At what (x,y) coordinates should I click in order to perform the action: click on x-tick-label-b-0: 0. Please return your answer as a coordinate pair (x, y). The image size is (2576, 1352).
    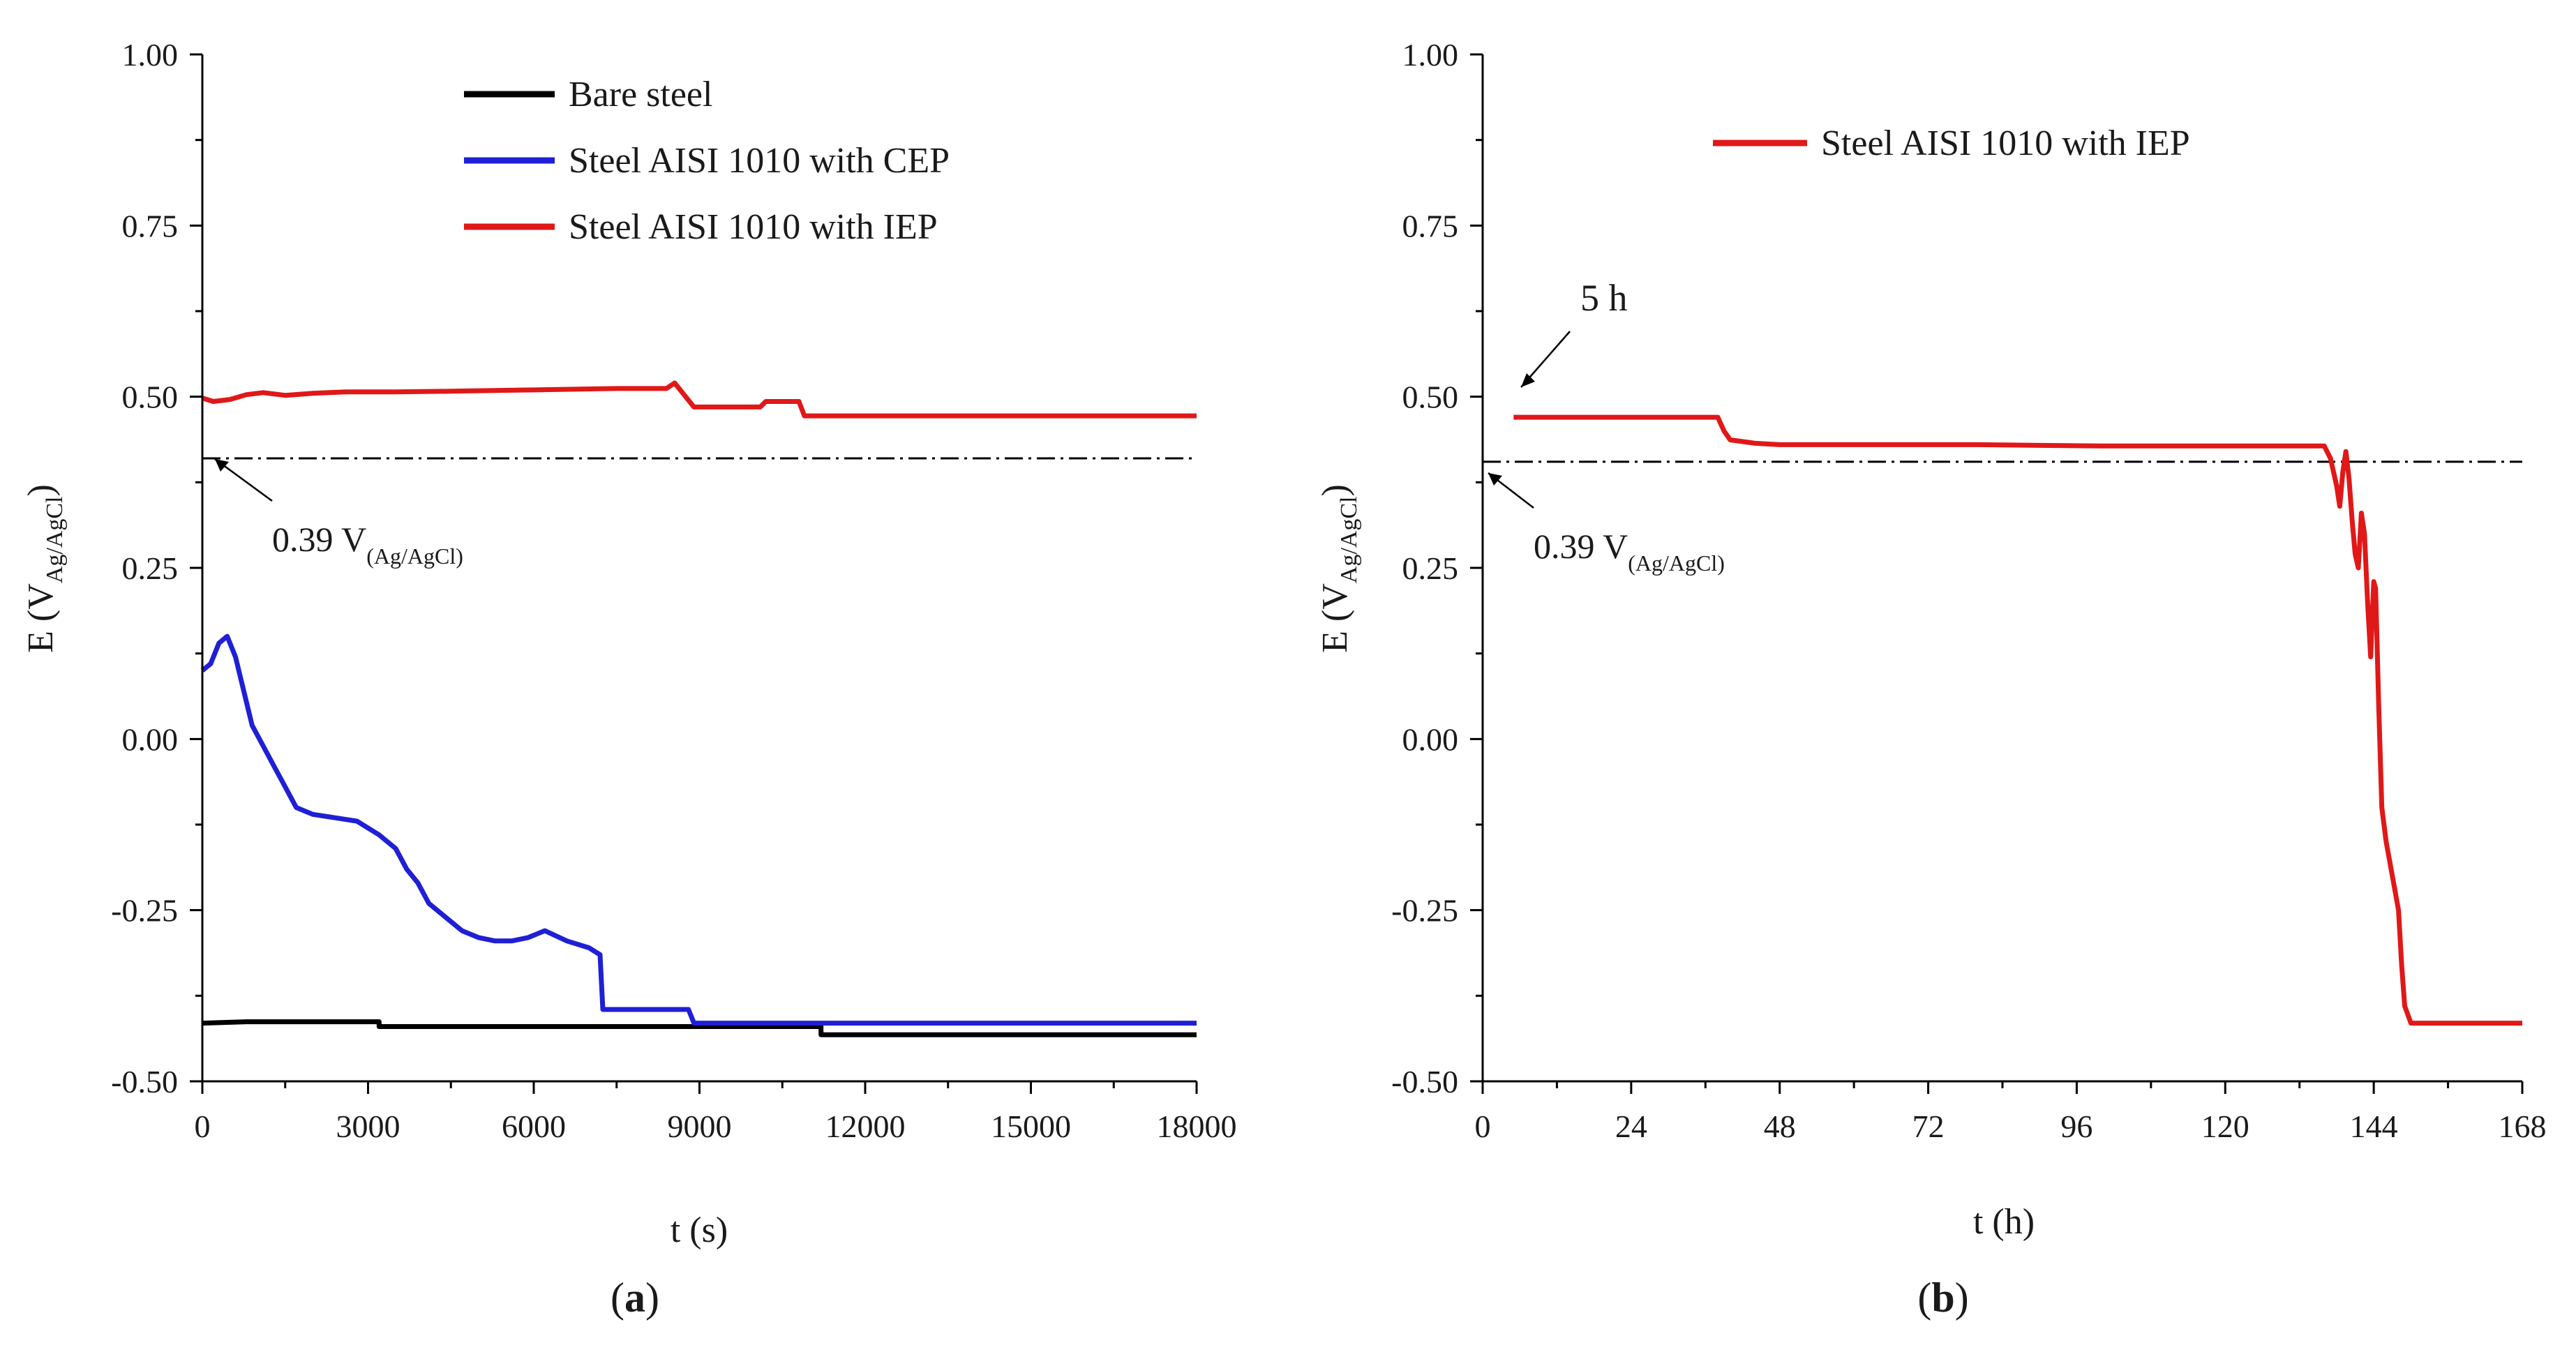
    Looking at the image, I should click on (1483, 1126).